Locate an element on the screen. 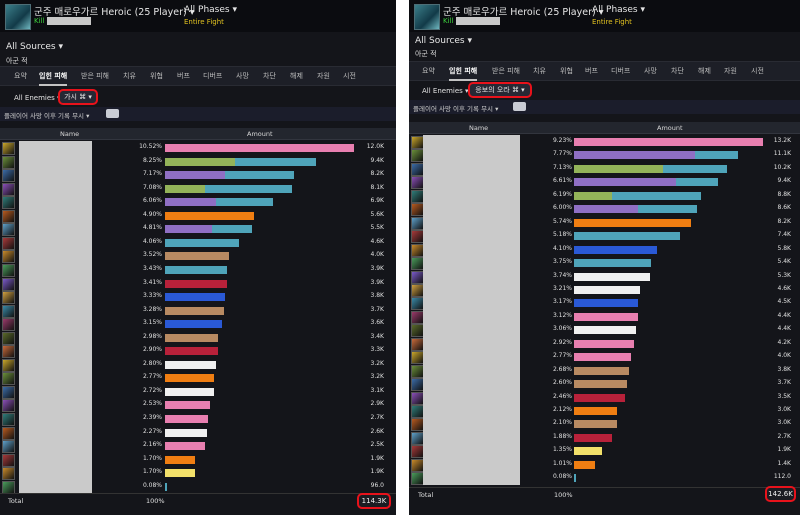  table-row: 3.52% 4.0K is located at coordinates (198, 256).